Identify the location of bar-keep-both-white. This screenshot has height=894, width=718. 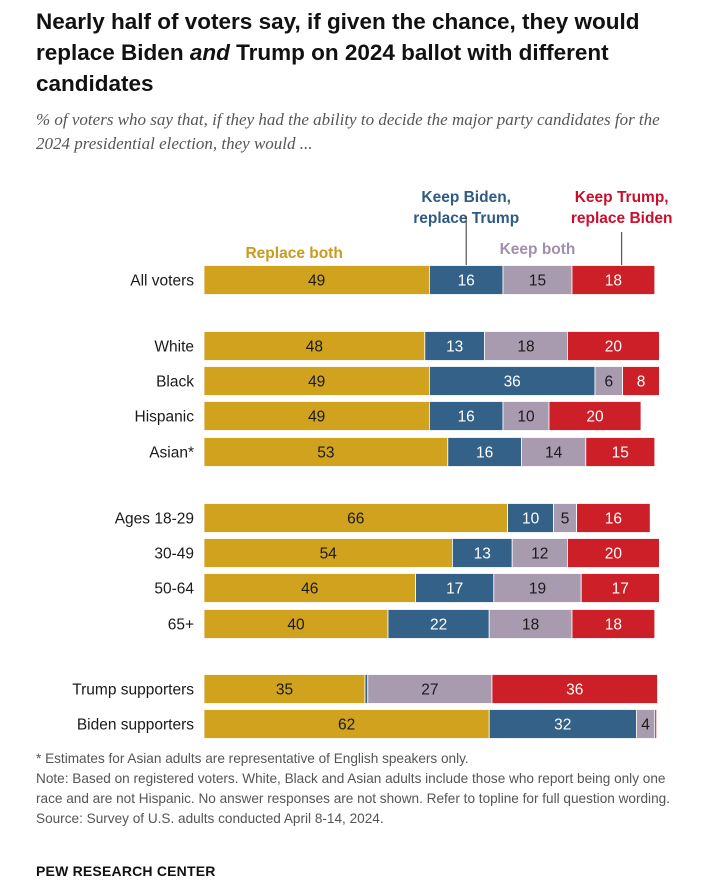
(526, 346).